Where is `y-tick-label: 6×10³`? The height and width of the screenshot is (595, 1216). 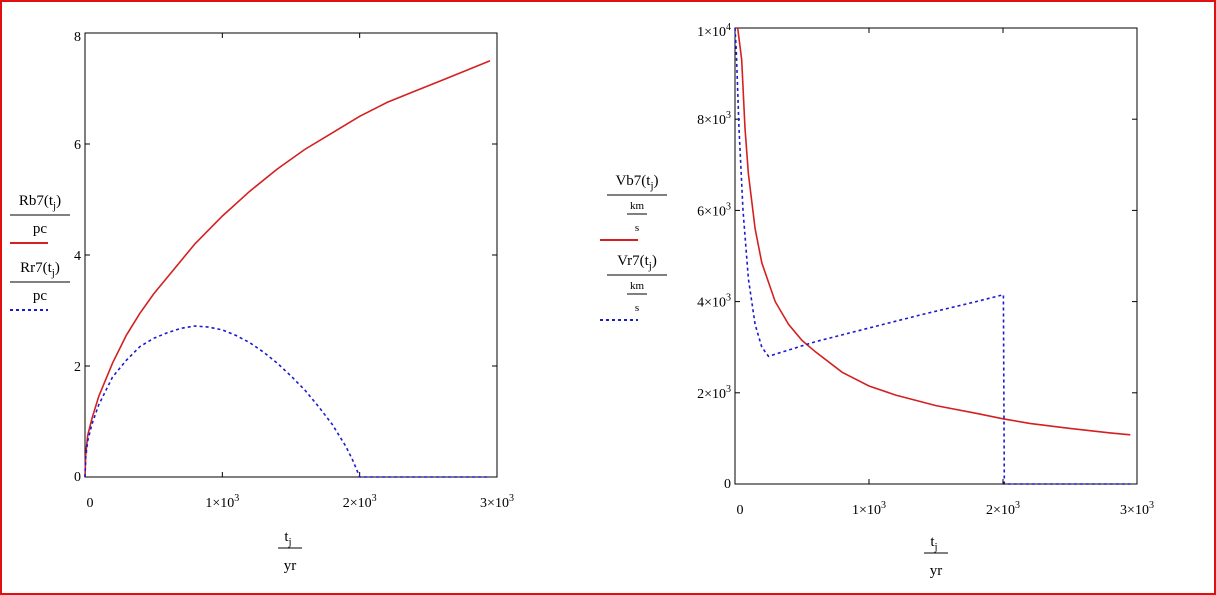 y-tick-label: 6×10³ is located at coordinates (714, 210).